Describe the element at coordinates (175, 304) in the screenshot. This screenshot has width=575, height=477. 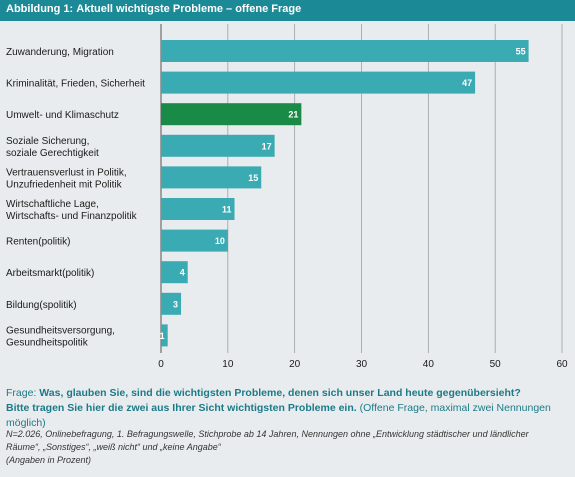
I see `value-label: 3` at that location.